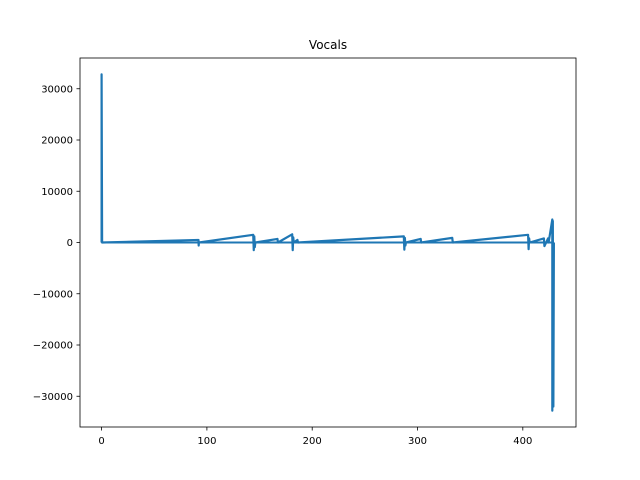 The height and width of the screenshot is (480, 640). What do you see at coordinates (101, 441) in the screenshot?
I see `x-tick-label: 0` at bounding box center [101, 441].